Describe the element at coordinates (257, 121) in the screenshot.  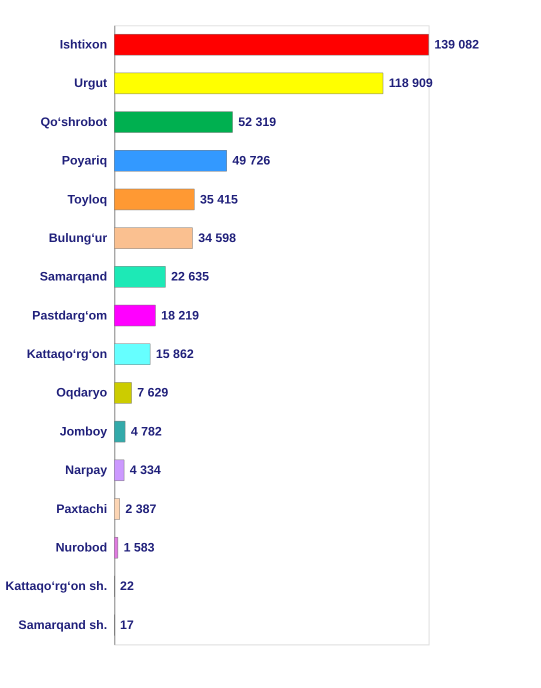
I see `data-label: 52 319` at that location.